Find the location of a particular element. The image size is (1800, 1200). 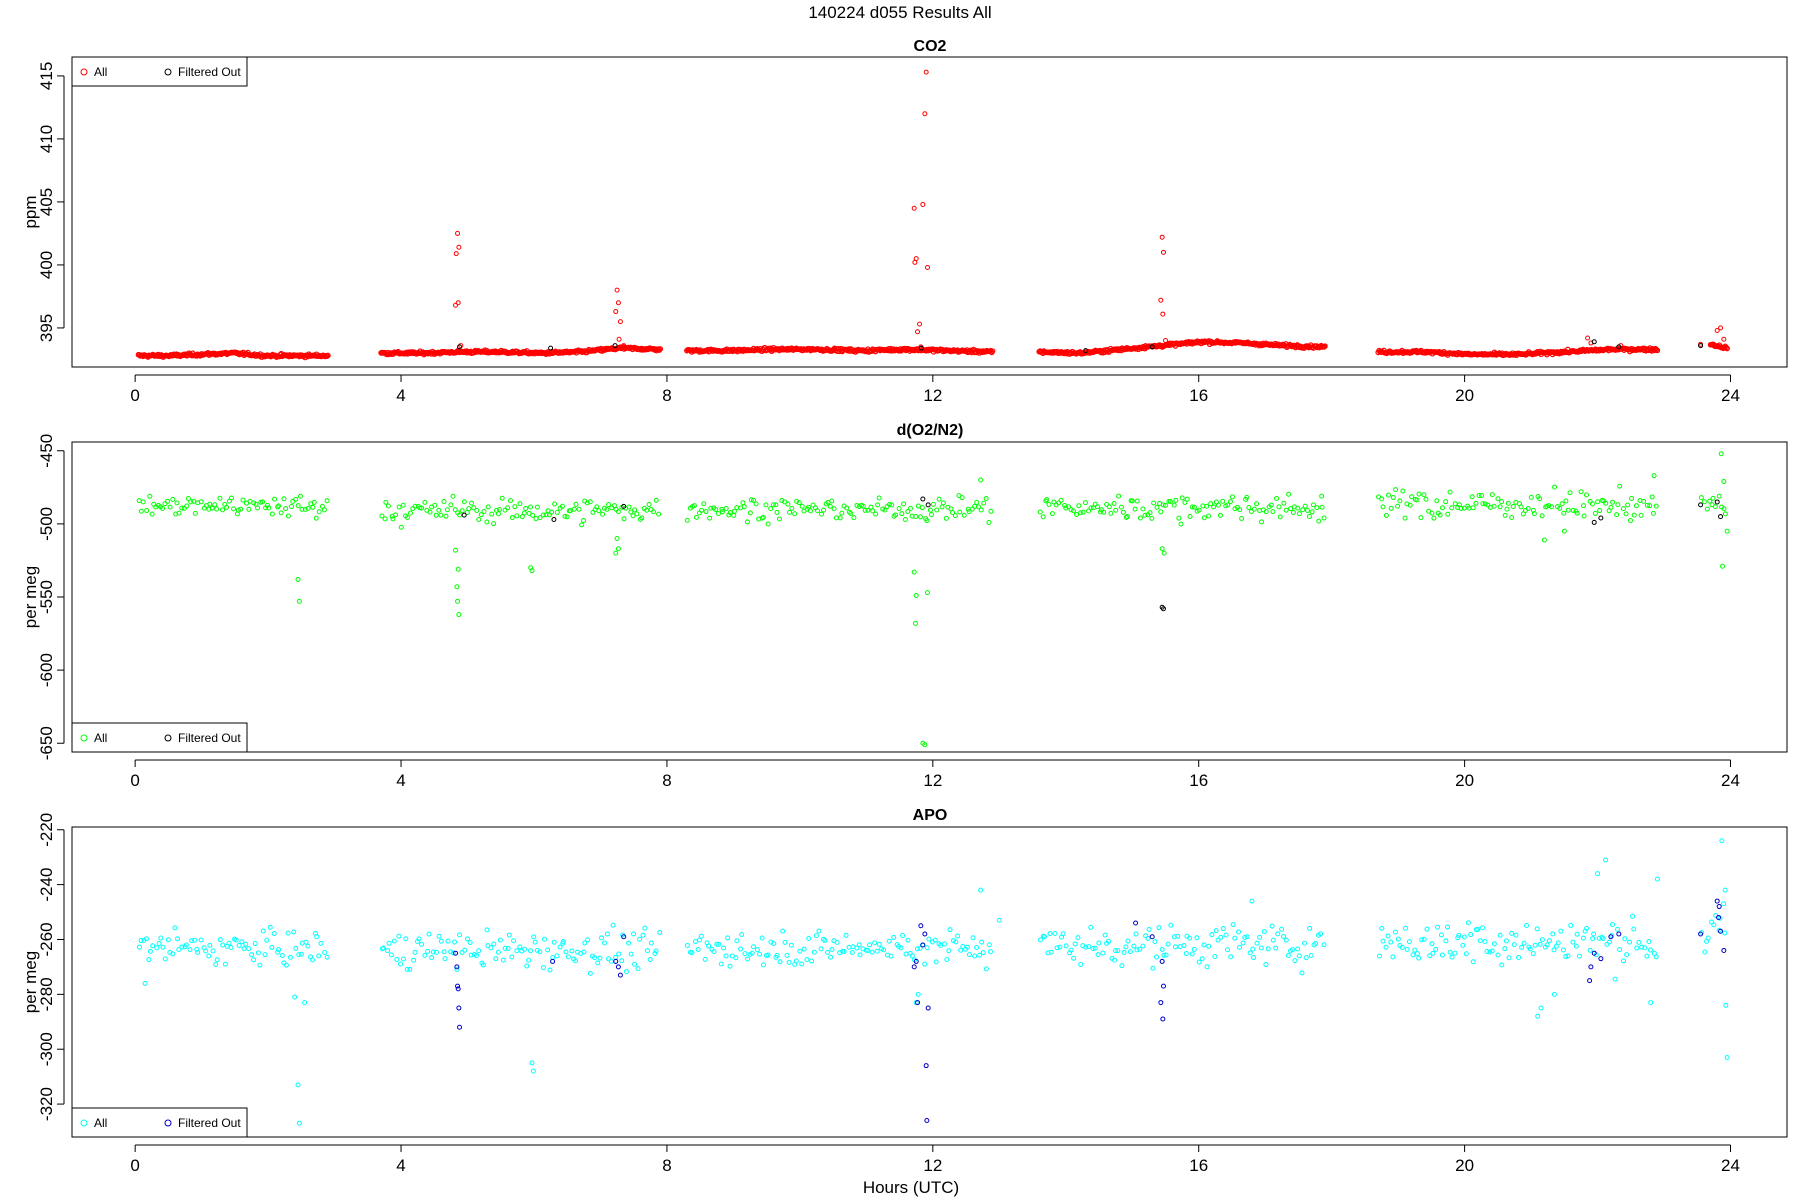

panel-title-o2n2: d(O2/N2) is located at coordinates (930, 430).